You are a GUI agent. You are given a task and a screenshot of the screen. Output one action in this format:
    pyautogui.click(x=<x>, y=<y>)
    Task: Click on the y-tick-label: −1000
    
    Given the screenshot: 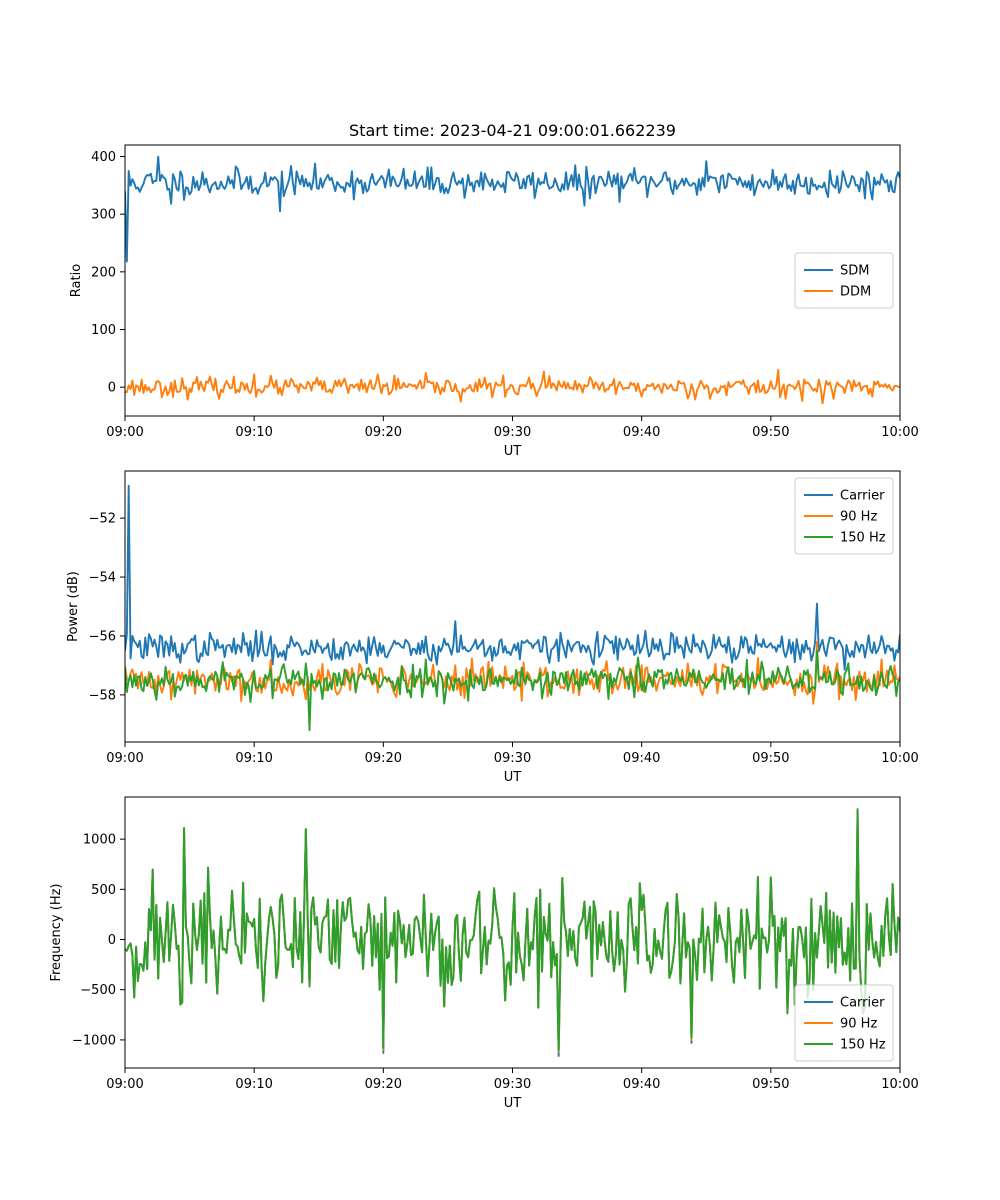 What is the action you would take?
    pyautogui.click(x=94, y=1040)
    